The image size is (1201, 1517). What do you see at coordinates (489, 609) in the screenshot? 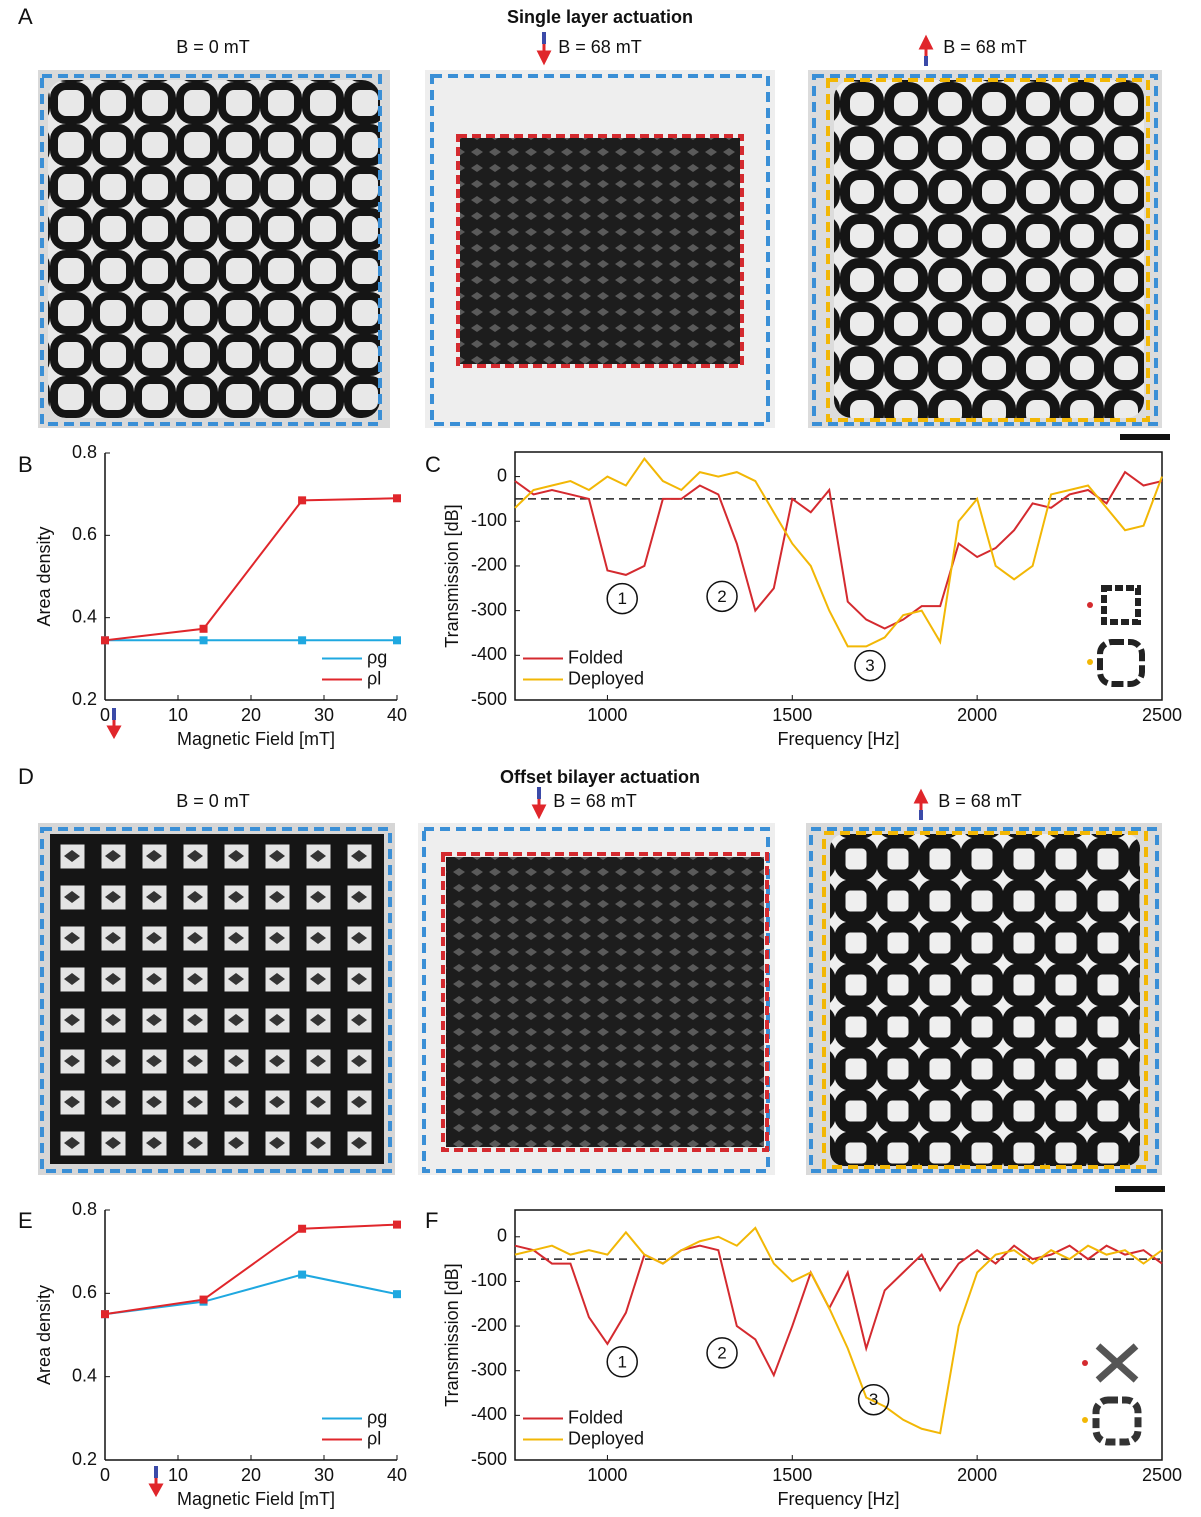
I see `y-tick-label: -300` at bounding box center [489, 609].